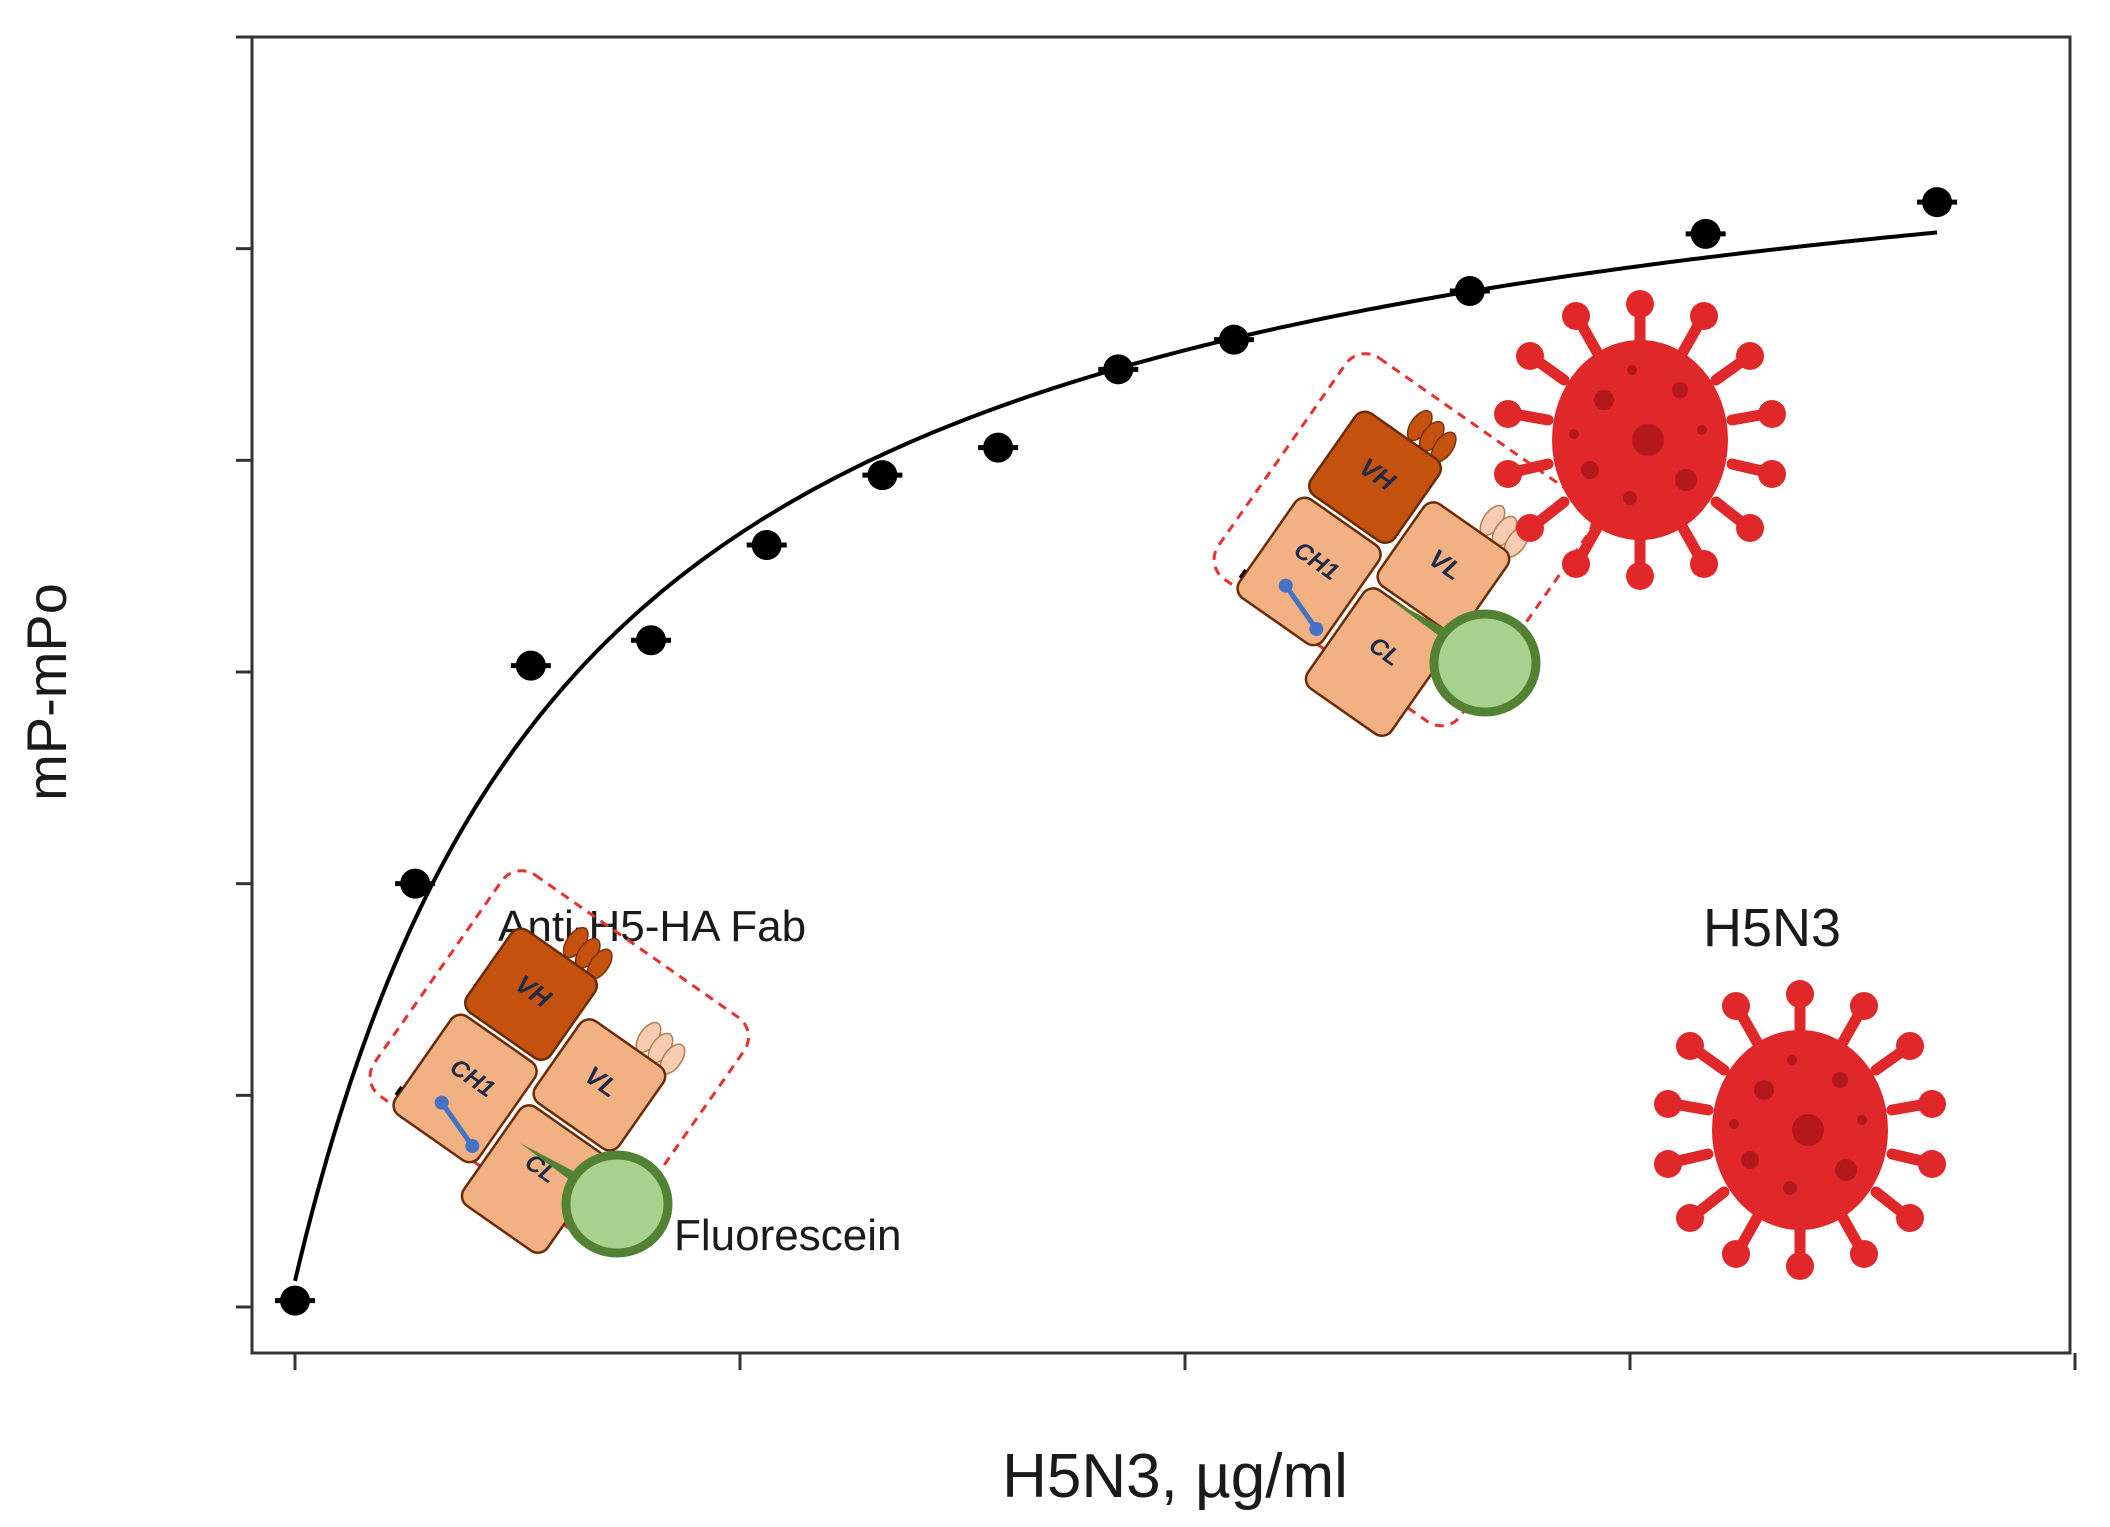 This screenshot has width=2110, height=1527. What do you see at coordinates (652, 926) in the screenshot?
I see `fab-label: Anti-H5-HA Fab` at bounding box center [652, 926].